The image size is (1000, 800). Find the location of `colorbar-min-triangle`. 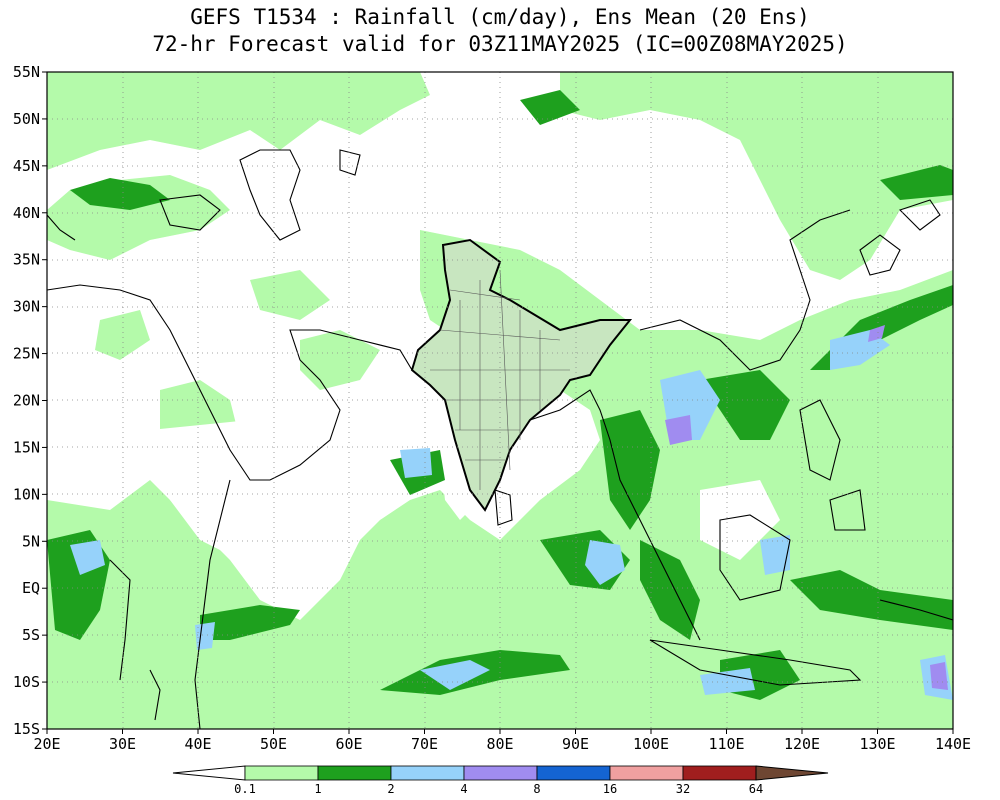

colorbar-min-triangle is located at coordinates (209, 773).